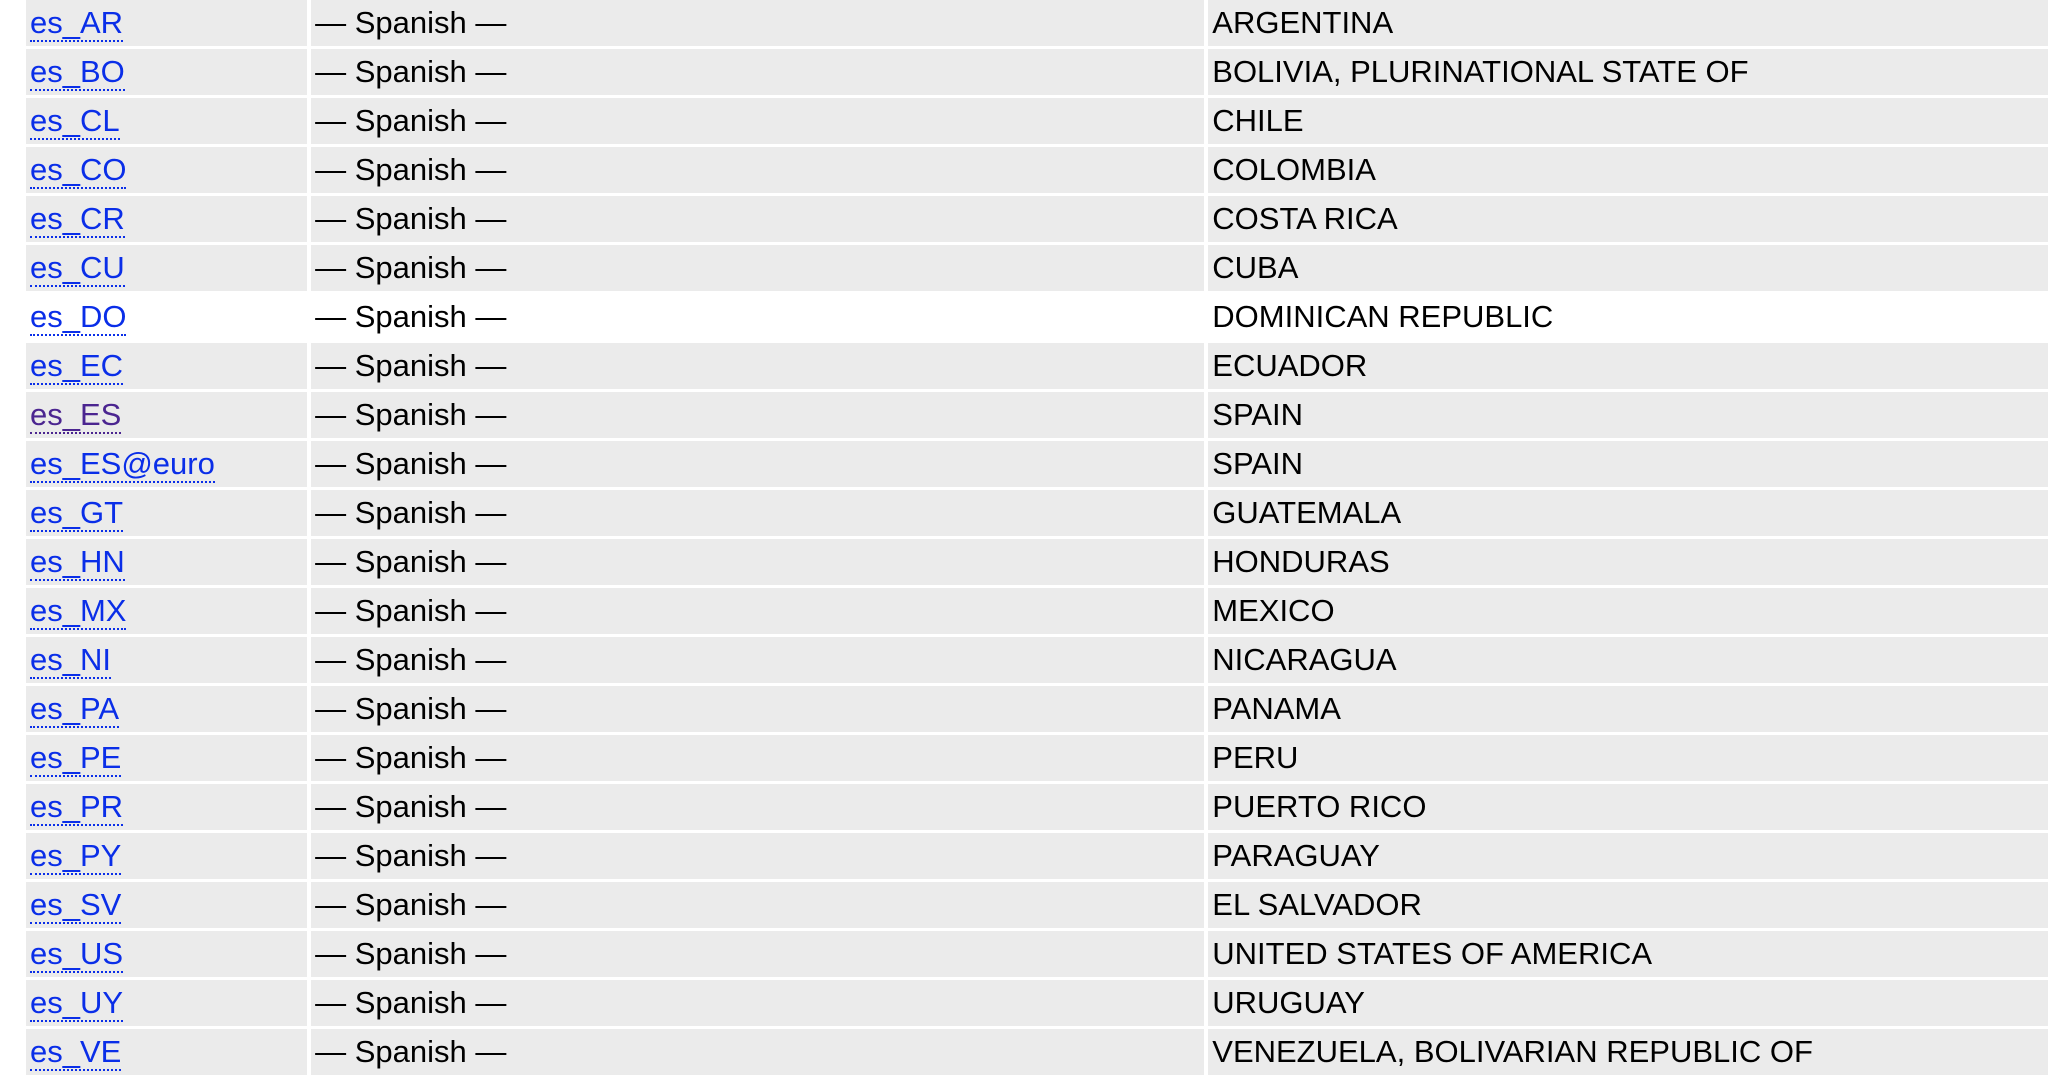 The width and height of the screenshot is (2052, 1078). Describe the element at coordinates (167, 415) in the screenshot. I see `locale-code-cell: es_ES` at that location.